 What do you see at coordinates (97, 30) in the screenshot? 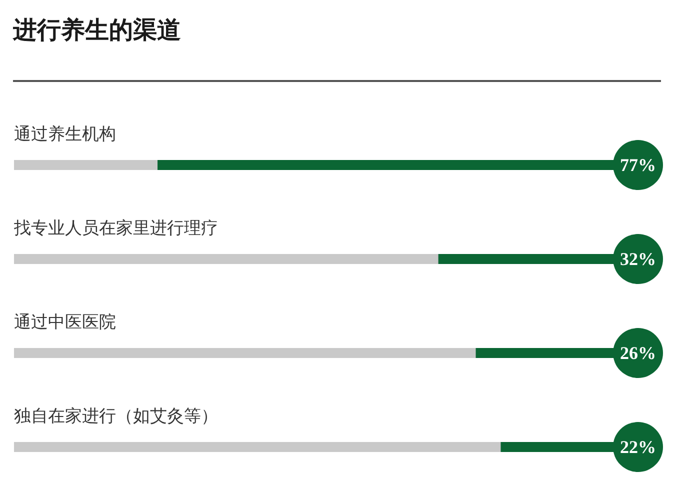
I see `chart-title: 进行养生的渠道` at bounding box center [97, 30].